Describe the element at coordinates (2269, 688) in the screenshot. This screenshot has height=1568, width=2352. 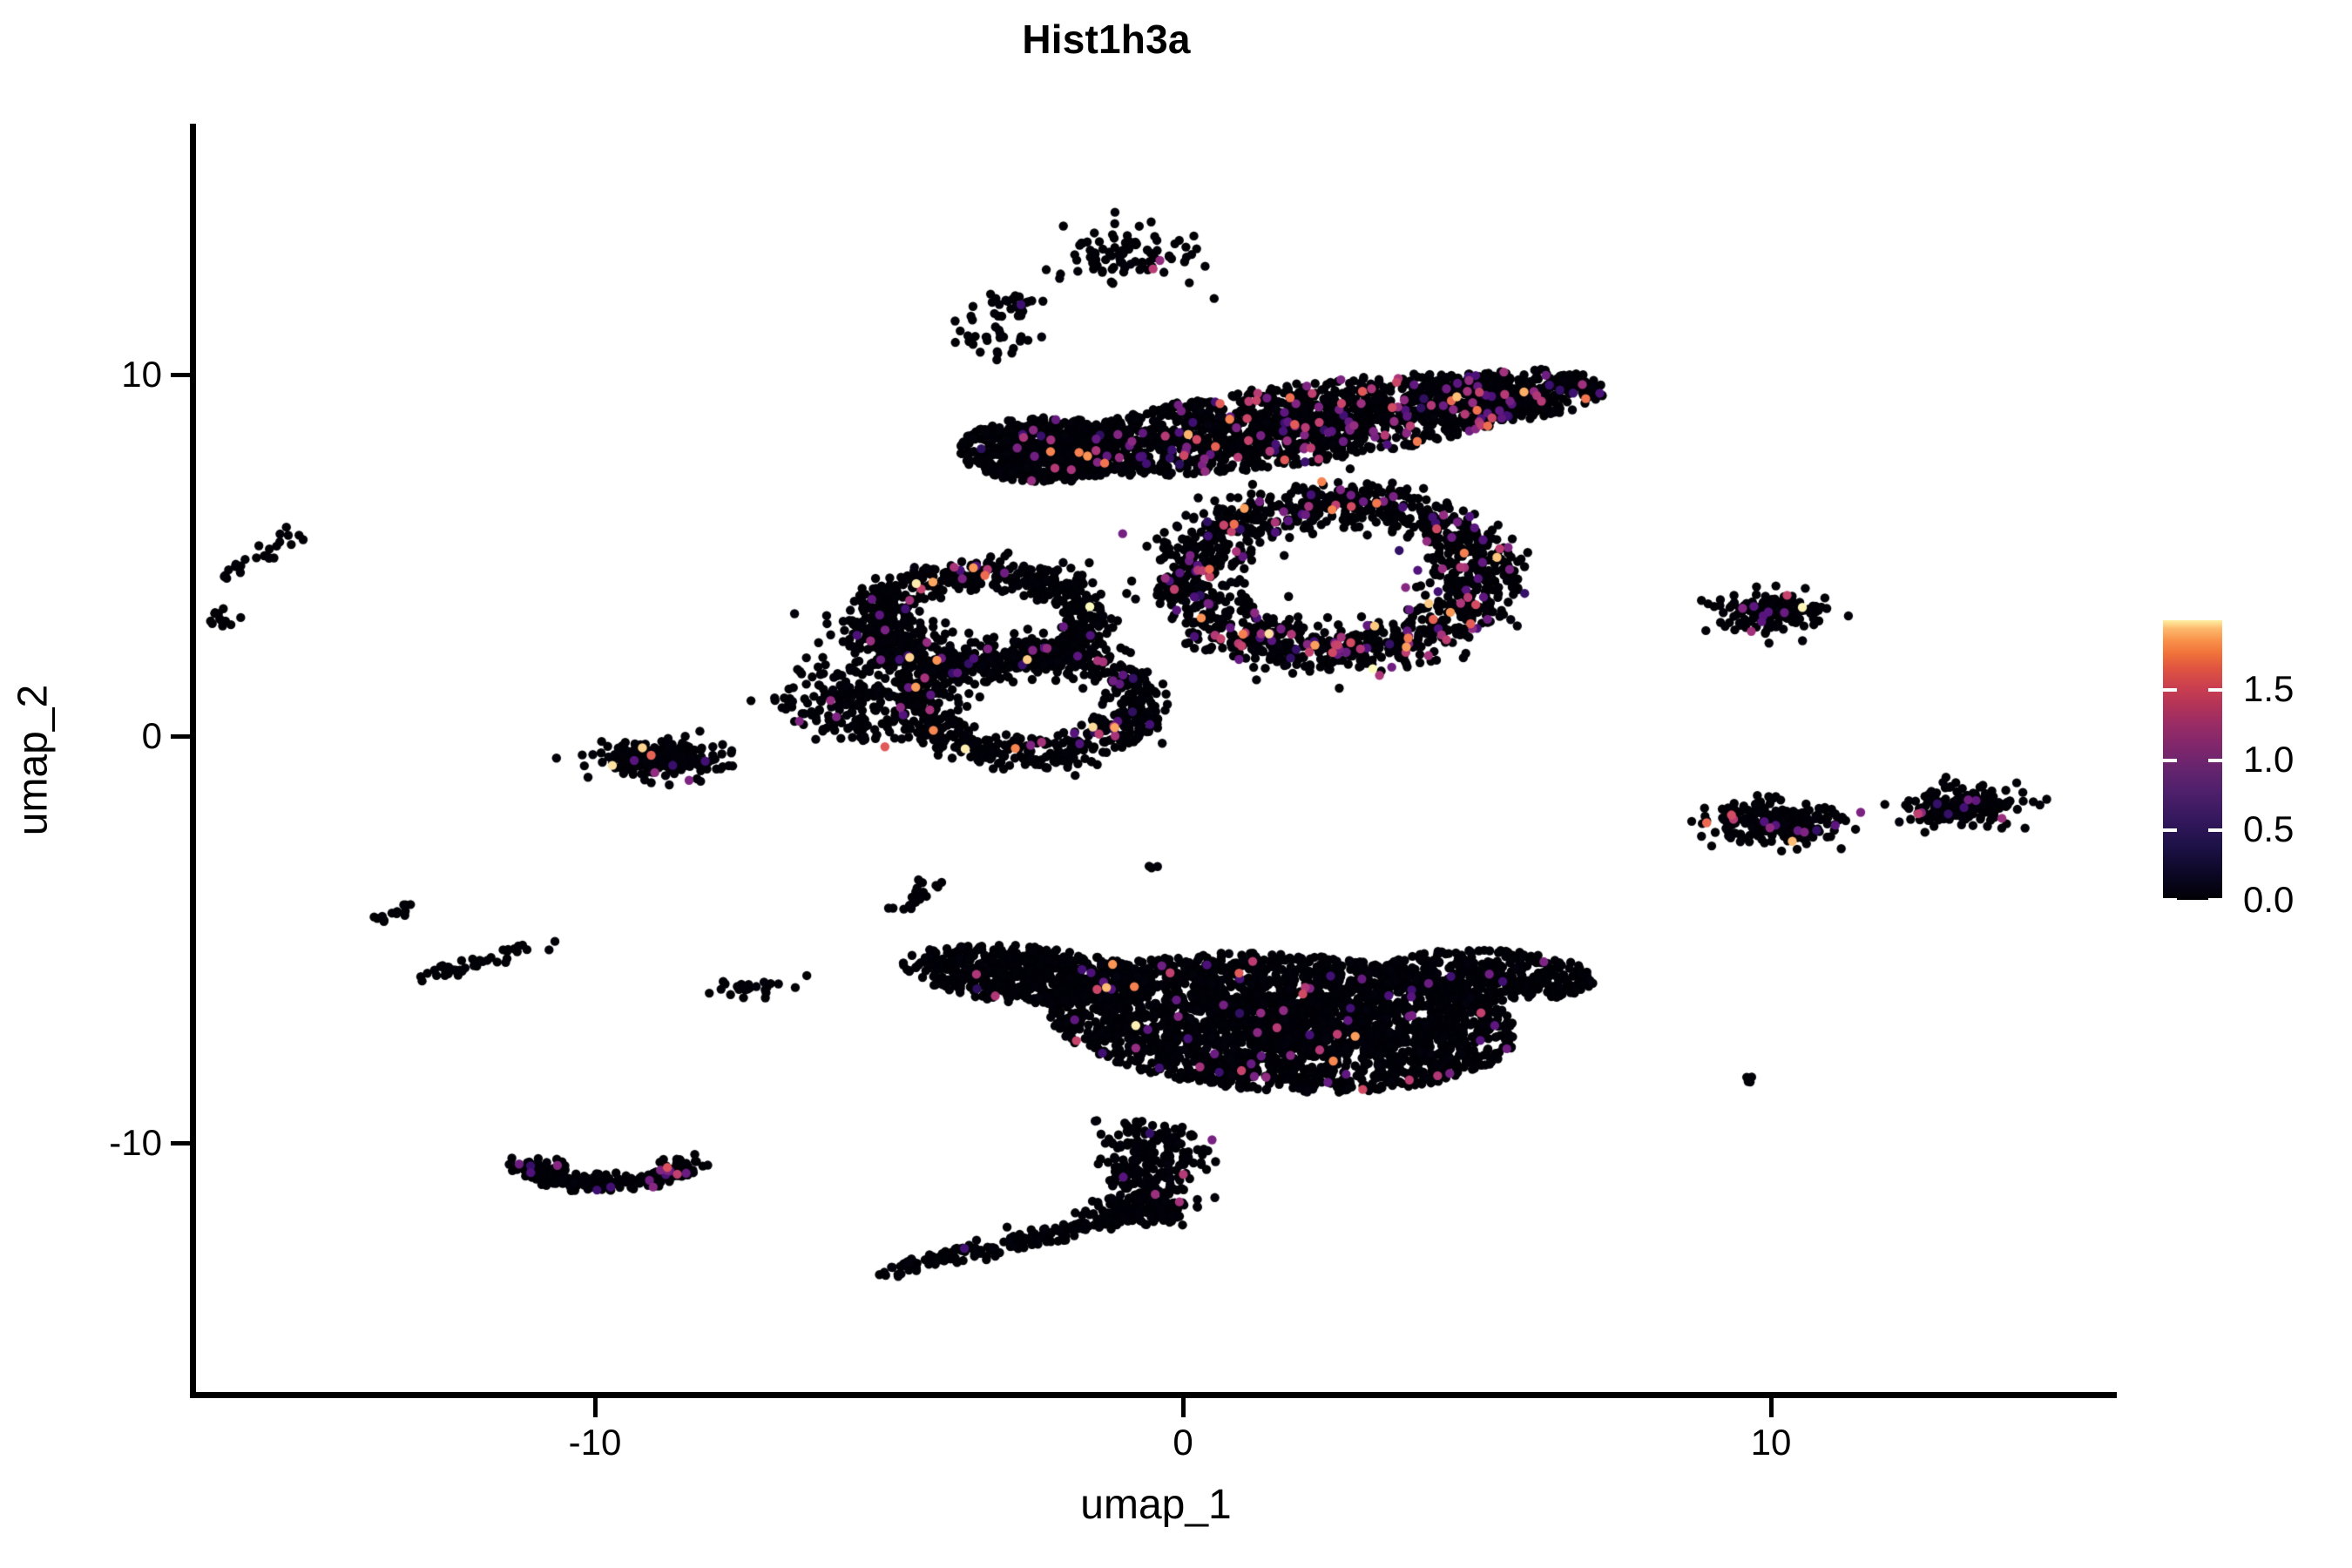
I see `colorbar-tick-label: 1.5` at that location.